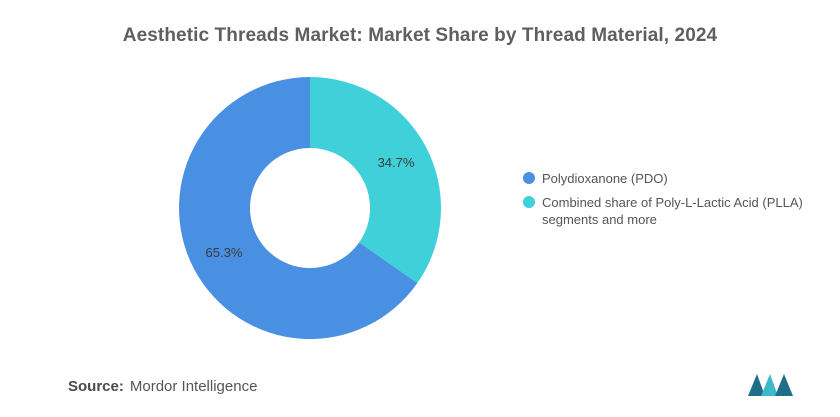 The image size is (840, 417). Describe the element at coordinates (605, 178) in the screenshot. I see `legend-label-pdo: Polydioxanone (PDO)` at that location.